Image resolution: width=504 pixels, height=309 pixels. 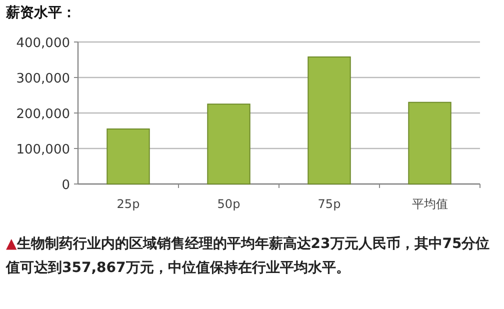 I want to click on text: ▲生物制药行业内的区域销售经理的平均年薪高达23万元人民币，其中75分位值可达到357,867万元，中位值保持在行业平均水平。, so click(x=248, y=256).